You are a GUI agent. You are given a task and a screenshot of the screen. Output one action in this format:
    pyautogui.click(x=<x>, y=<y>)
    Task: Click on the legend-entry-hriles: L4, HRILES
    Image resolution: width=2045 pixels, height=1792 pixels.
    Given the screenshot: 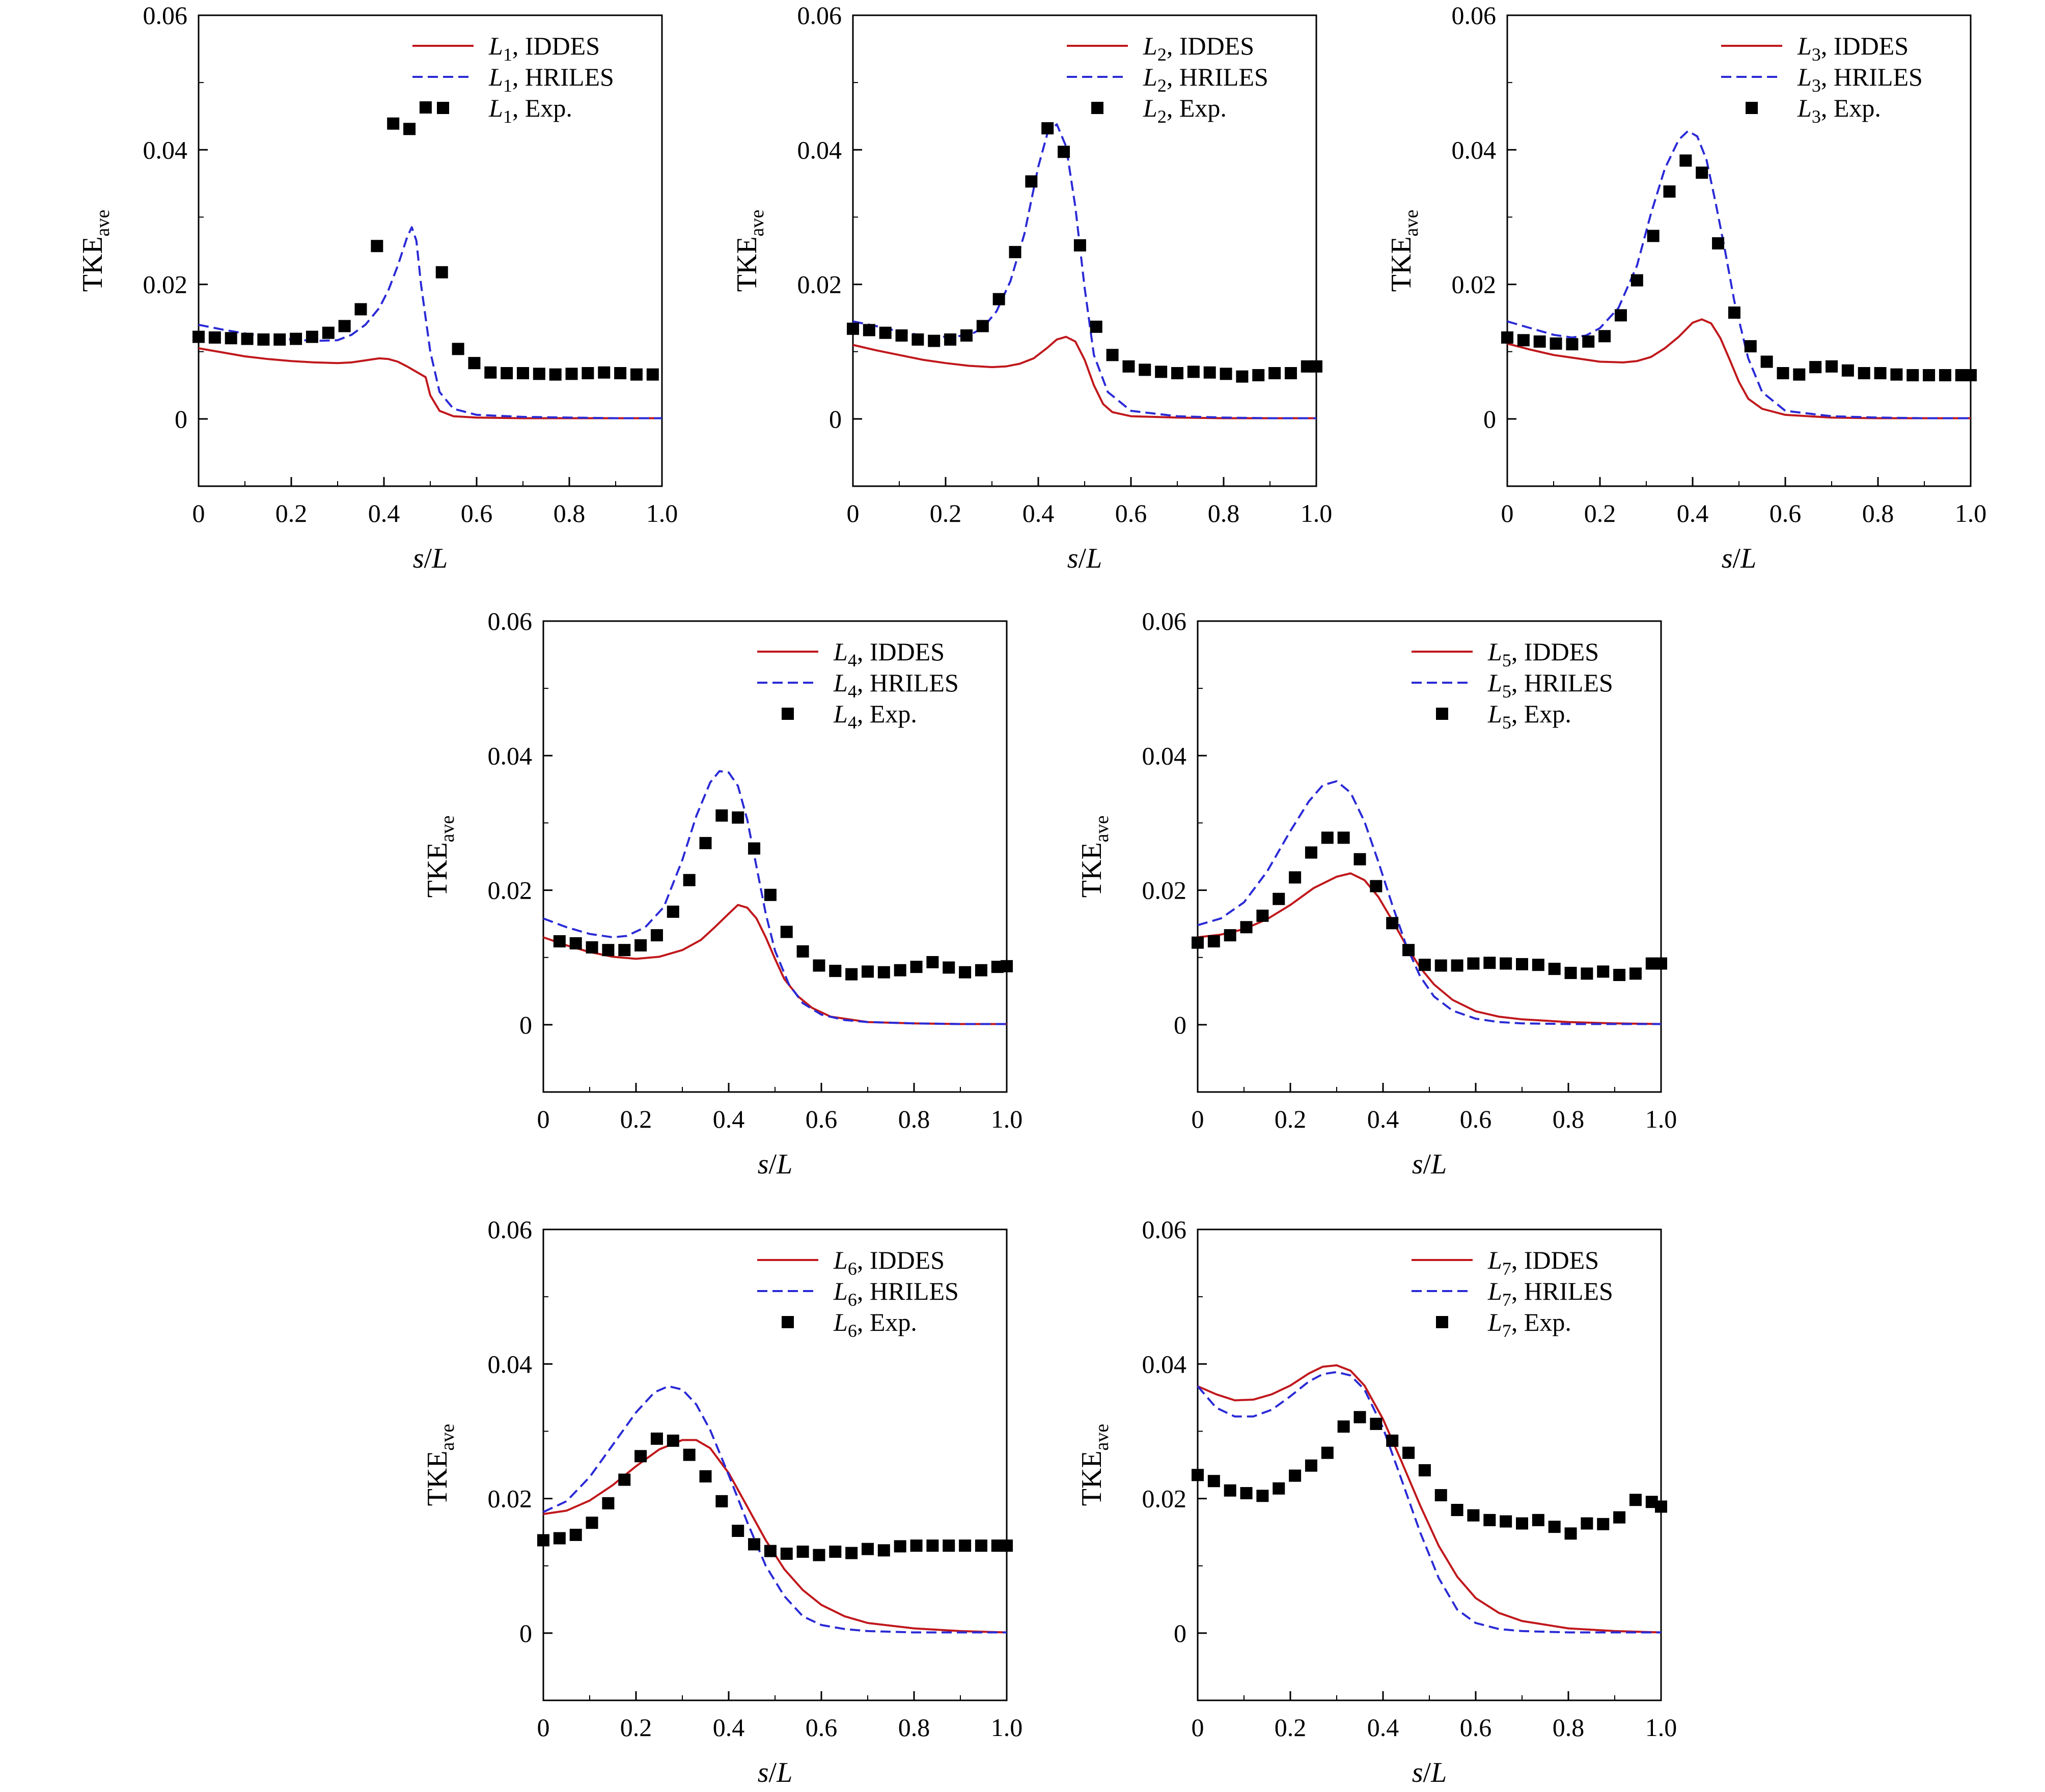 What is the action you would take?
    pyautogui.click(x=896, y=685)
    